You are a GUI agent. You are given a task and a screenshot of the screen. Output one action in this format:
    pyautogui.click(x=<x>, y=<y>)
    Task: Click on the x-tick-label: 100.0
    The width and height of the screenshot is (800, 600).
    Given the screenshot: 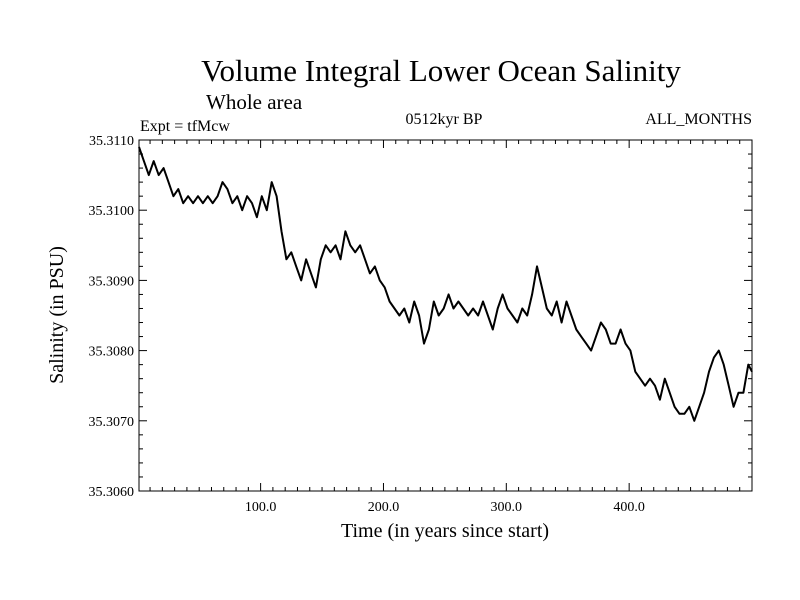 What is the action you would take?
    pyautogui.click(x=261, y=507)
    